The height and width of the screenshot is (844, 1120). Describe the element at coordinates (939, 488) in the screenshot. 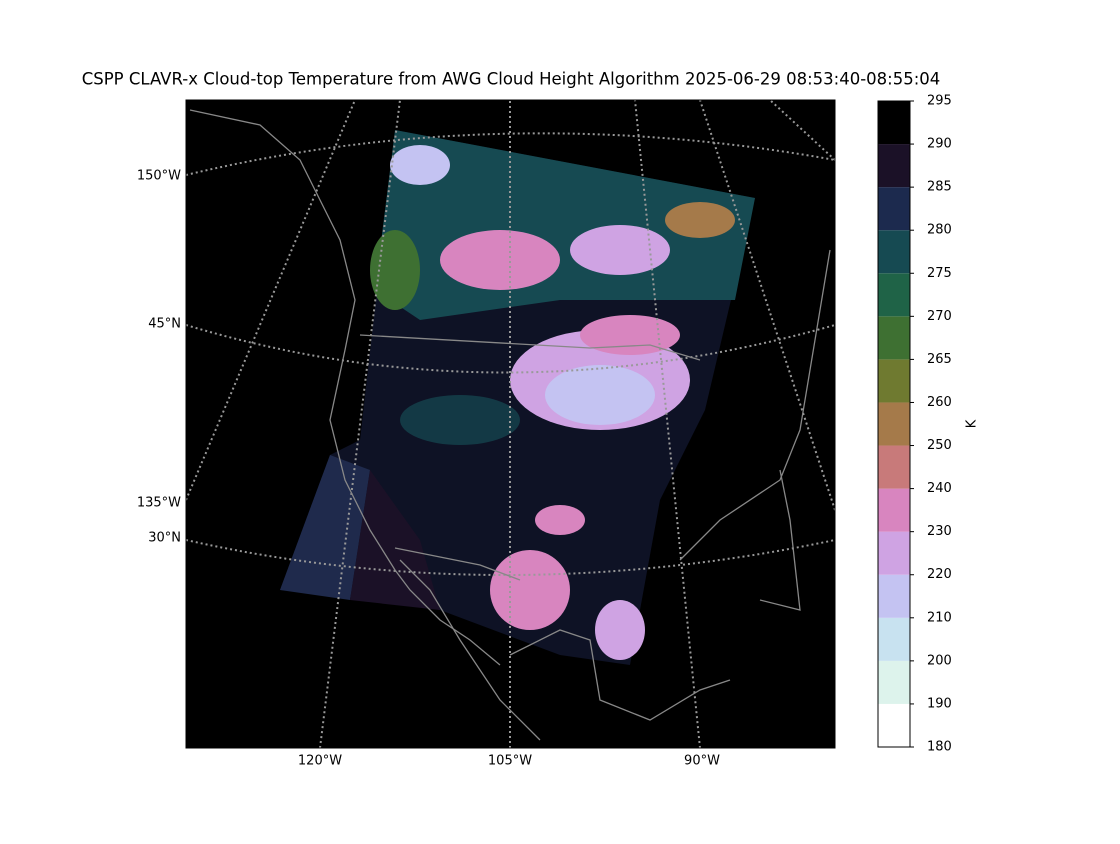

I see `colorbar-tick-label: 240` at that location.